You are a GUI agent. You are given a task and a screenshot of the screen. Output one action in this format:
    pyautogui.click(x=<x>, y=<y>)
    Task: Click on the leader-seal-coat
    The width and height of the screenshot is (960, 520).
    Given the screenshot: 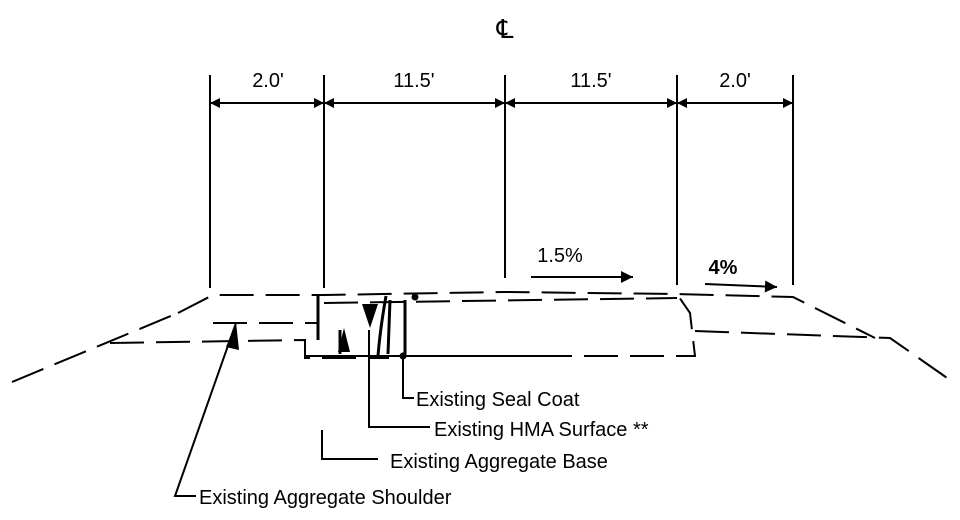 What is the action you would take?
    pyautogui.click(x=408, y=378)
    